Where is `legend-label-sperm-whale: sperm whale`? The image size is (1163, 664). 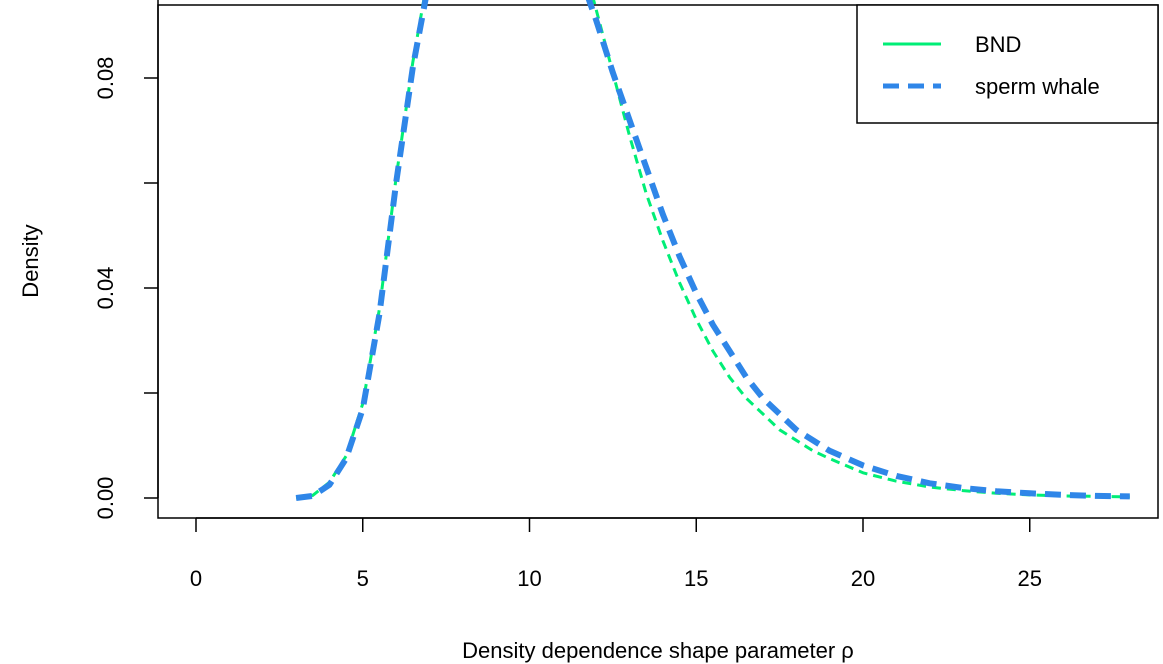 legend-label-sperm-whale: sperm whale is located at coordinates (1037, 86).